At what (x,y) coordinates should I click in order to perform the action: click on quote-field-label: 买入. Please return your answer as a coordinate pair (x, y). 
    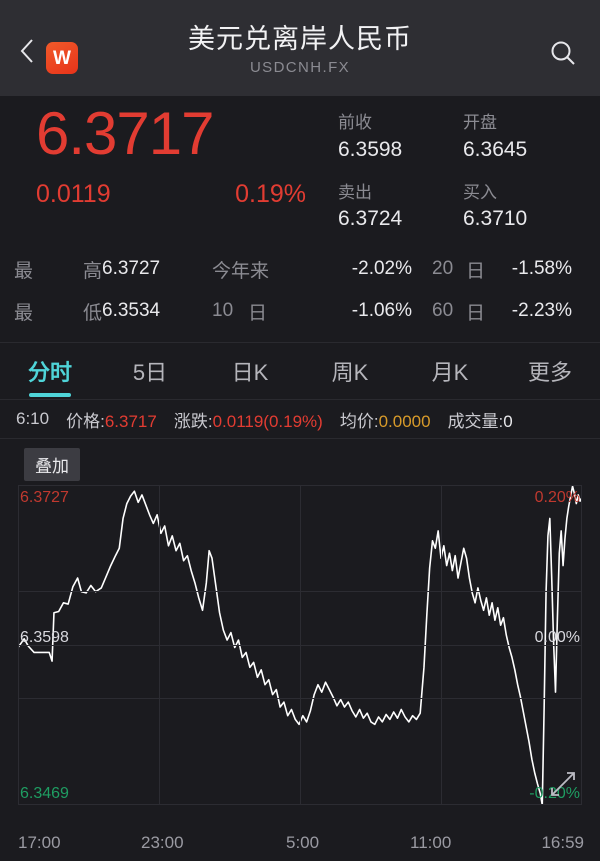
    Looking at the image, I should click on (480, 192).